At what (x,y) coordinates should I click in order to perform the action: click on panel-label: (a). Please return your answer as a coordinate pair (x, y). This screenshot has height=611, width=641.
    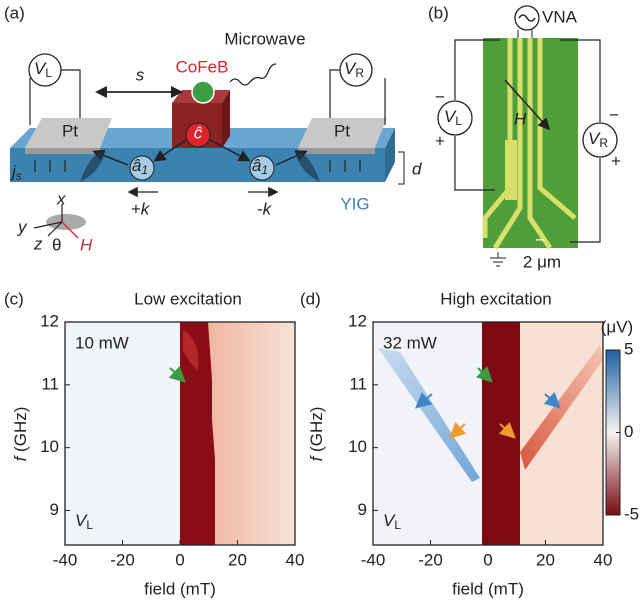
    Looking at the image, I should click on (14, 12).